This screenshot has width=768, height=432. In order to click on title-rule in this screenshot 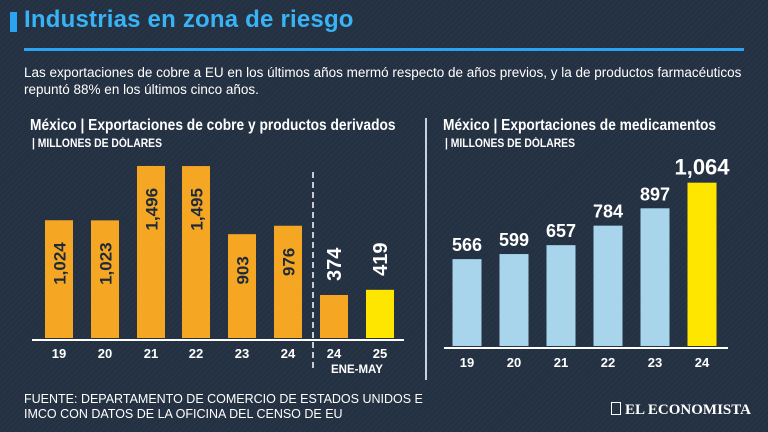, I will do `click(384, 49)`.